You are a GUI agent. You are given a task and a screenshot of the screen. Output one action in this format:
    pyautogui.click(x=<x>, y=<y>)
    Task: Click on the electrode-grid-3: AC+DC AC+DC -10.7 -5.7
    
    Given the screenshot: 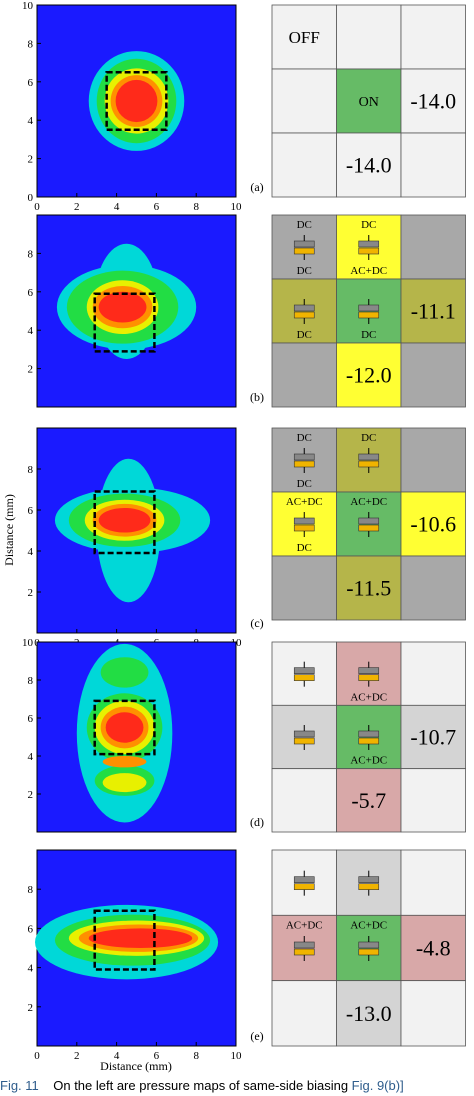 What is the action you would take?
    pyautogui.click(x=368, y=737)
    